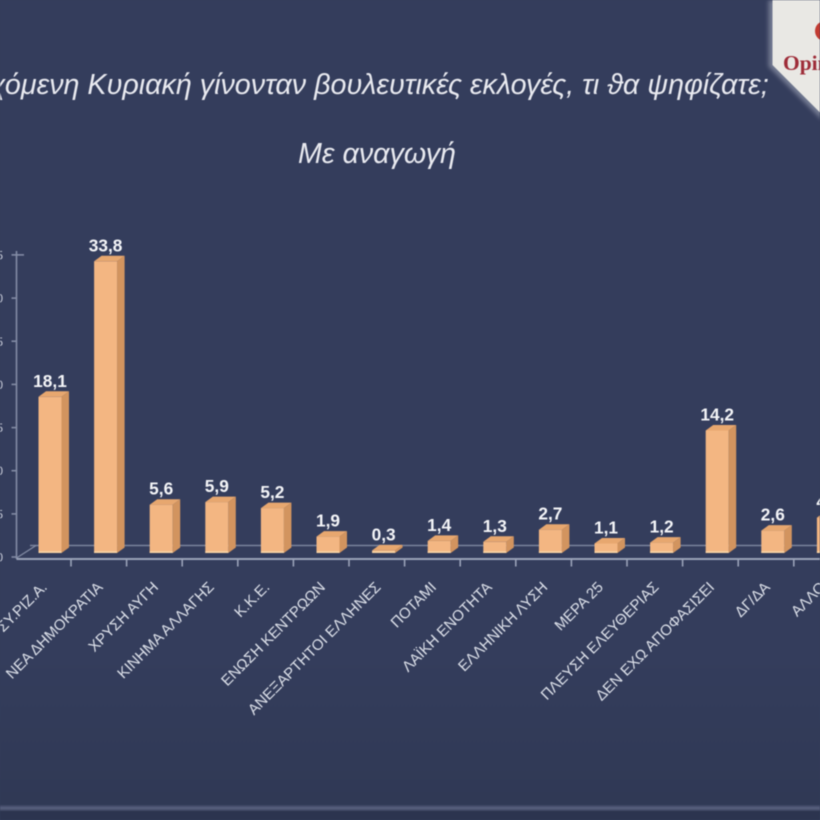 This screenshot has width=820, height=820. What do you see at coordinates (1, 558) in the screenshot?
I see `svg-text: 0` at bounding box center [1, 558].